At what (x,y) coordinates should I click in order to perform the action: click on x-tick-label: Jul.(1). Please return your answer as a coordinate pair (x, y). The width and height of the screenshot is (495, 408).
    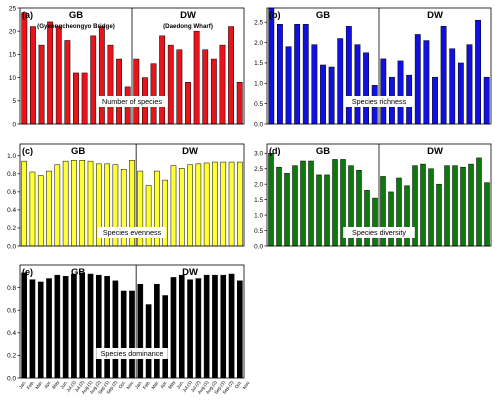
    Looking at the image, I should click on (71, 386).